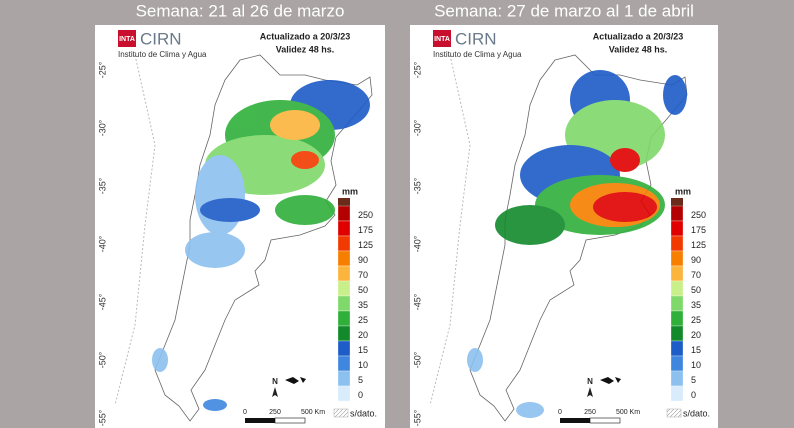 Image resolution: width=794 pixels, height=428 pixels. What do you see at coordinates (417, 301) in the screenshot?
I see `lat-label: -45°` at bounding box center [417, 301].